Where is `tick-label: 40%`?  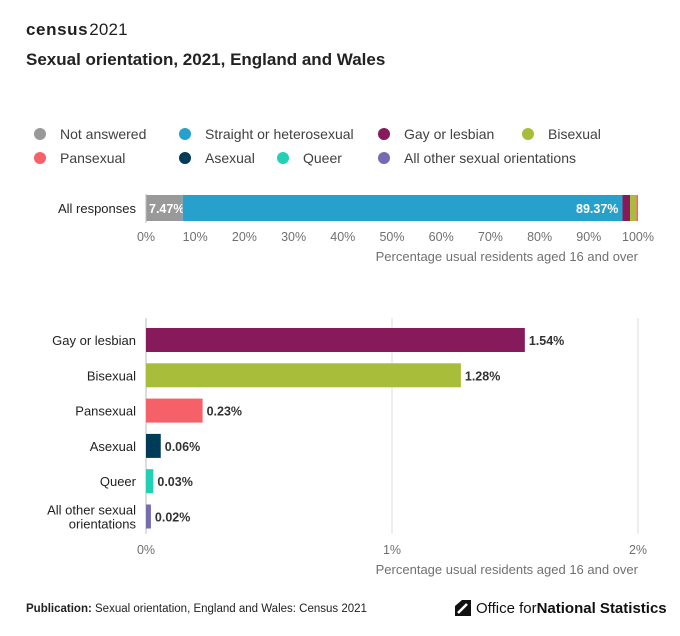 tick-label: 40% is located at coordinates (342, 237).